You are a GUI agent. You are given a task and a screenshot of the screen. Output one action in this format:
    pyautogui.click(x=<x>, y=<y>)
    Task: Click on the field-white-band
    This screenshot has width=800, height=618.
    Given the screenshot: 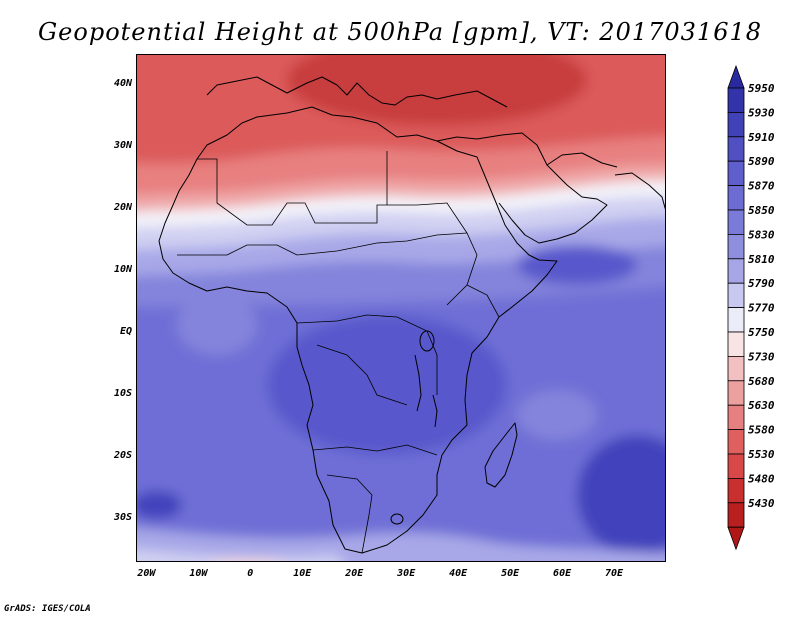 What is the action you would take?
    pyautogui.click(x=401, y=203)
    